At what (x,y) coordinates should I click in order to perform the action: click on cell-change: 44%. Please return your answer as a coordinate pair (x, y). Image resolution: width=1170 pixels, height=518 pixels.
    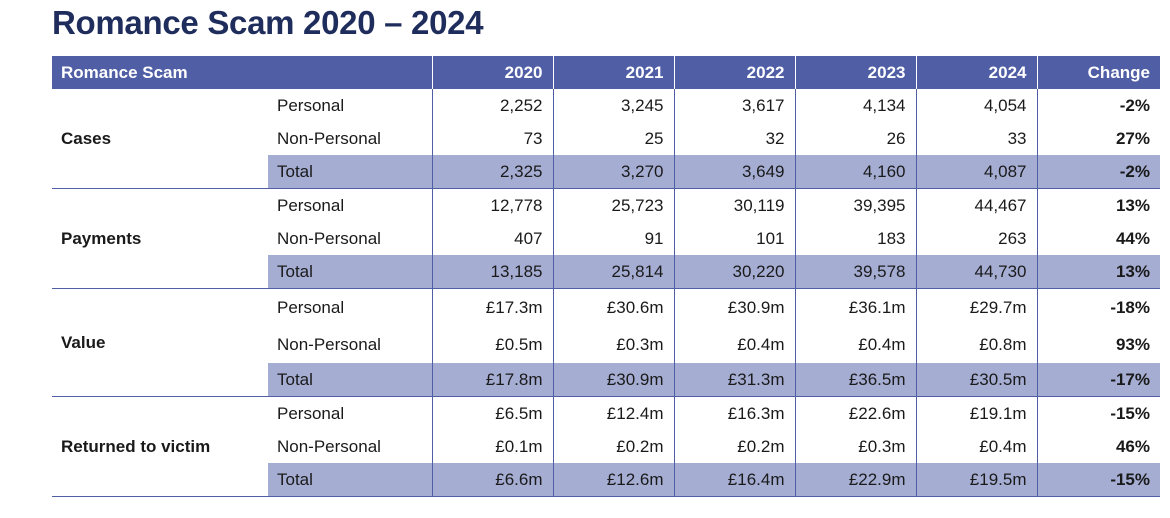
    Looking at the image, I should click on (1098, 238).